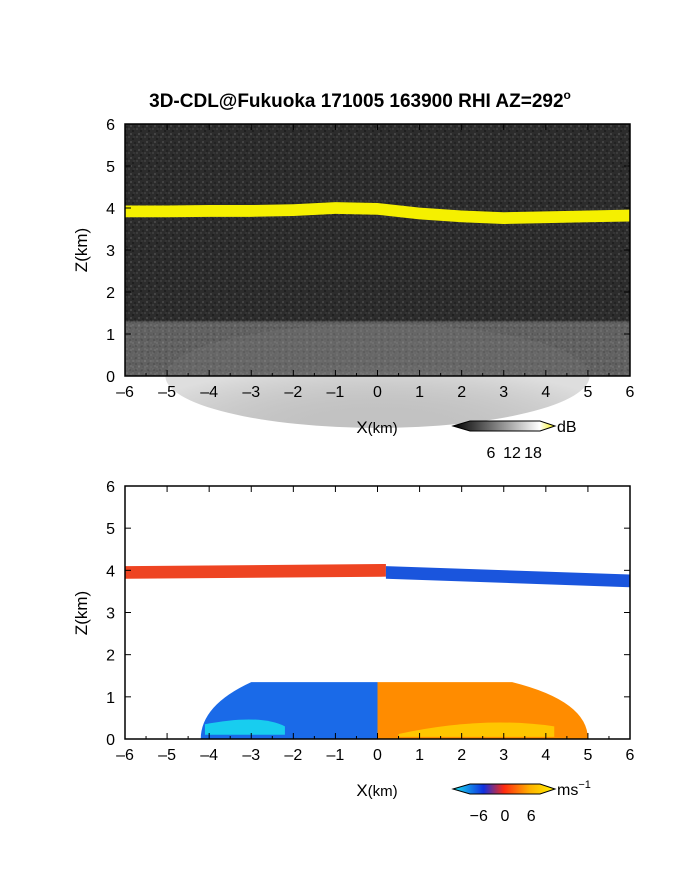 The height and width of the screenshot is (880, 680). What do you see at coordinates (255, 571) in the screenshot?
I see `cloud-layer-positive` at bounding box center [255, 571].